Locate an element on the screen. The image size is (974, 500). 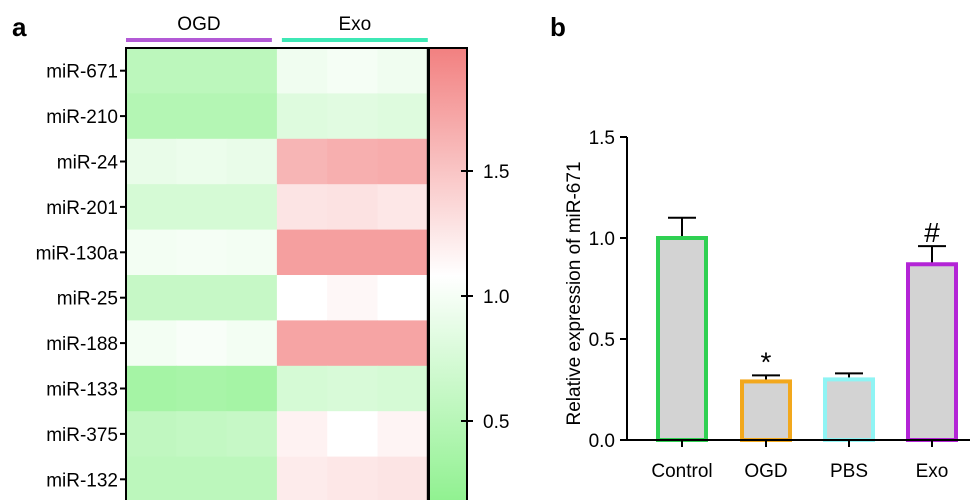
bar-y-tick-label: 0.5 is located at coordinates (602, 340).